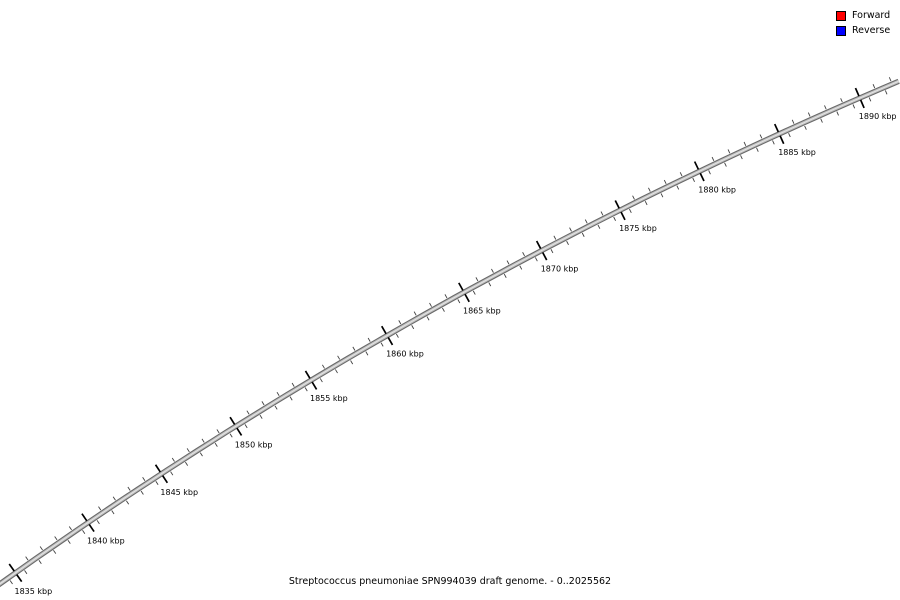 The height and width of the screenshot is (600, 900). Describe the element at coordinates (717, 189) in the screenshot. I see `tick-label: 1880 kbp` at that location.